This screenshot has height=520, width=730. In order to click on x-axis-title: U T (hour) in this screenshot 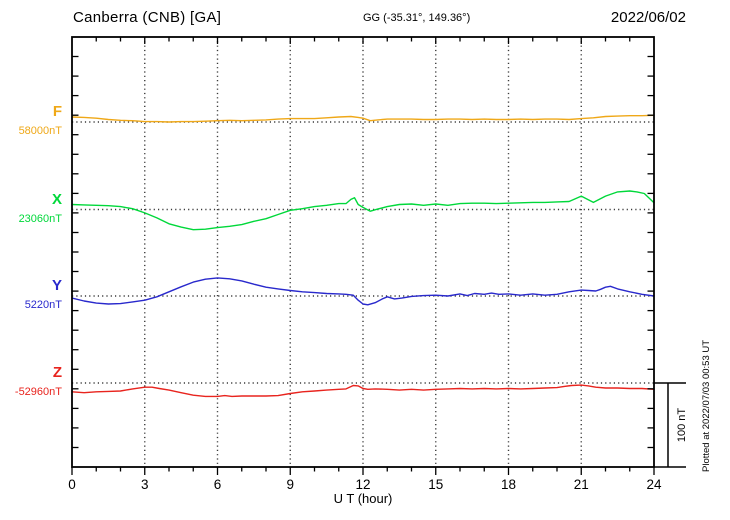, I will do `click(363, 498)`.